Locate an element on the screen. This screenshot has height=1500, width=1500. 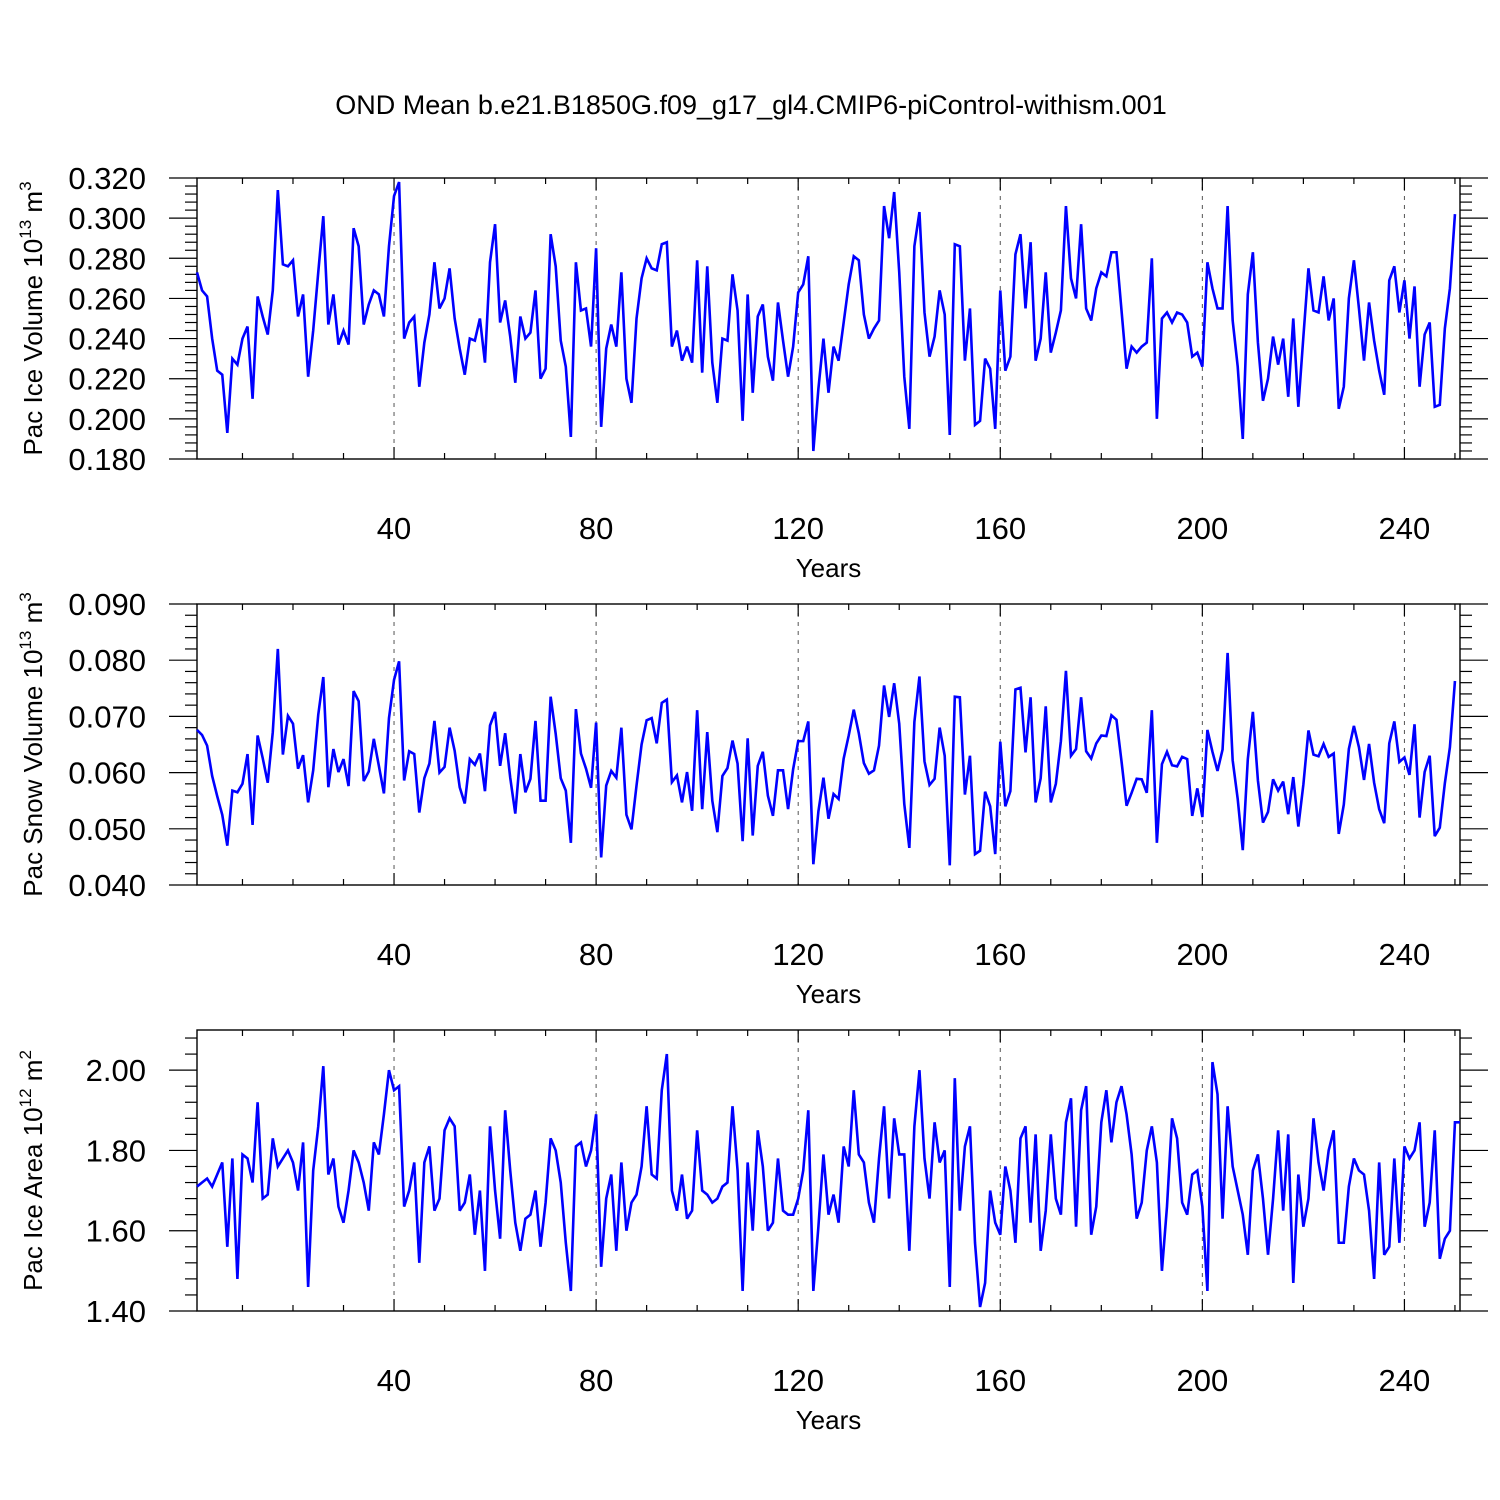
y-tick-label: 0.220 is located at coordinates (107, 379).